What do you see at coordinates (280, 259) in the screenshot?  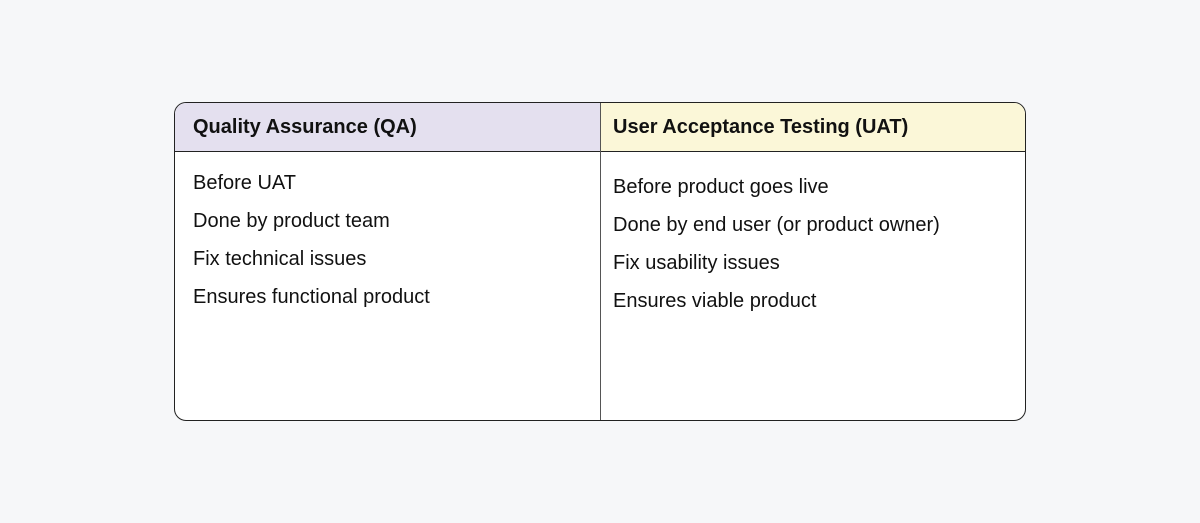 I see `list-item: Fix technical issues` at bounding box center [280, 259].